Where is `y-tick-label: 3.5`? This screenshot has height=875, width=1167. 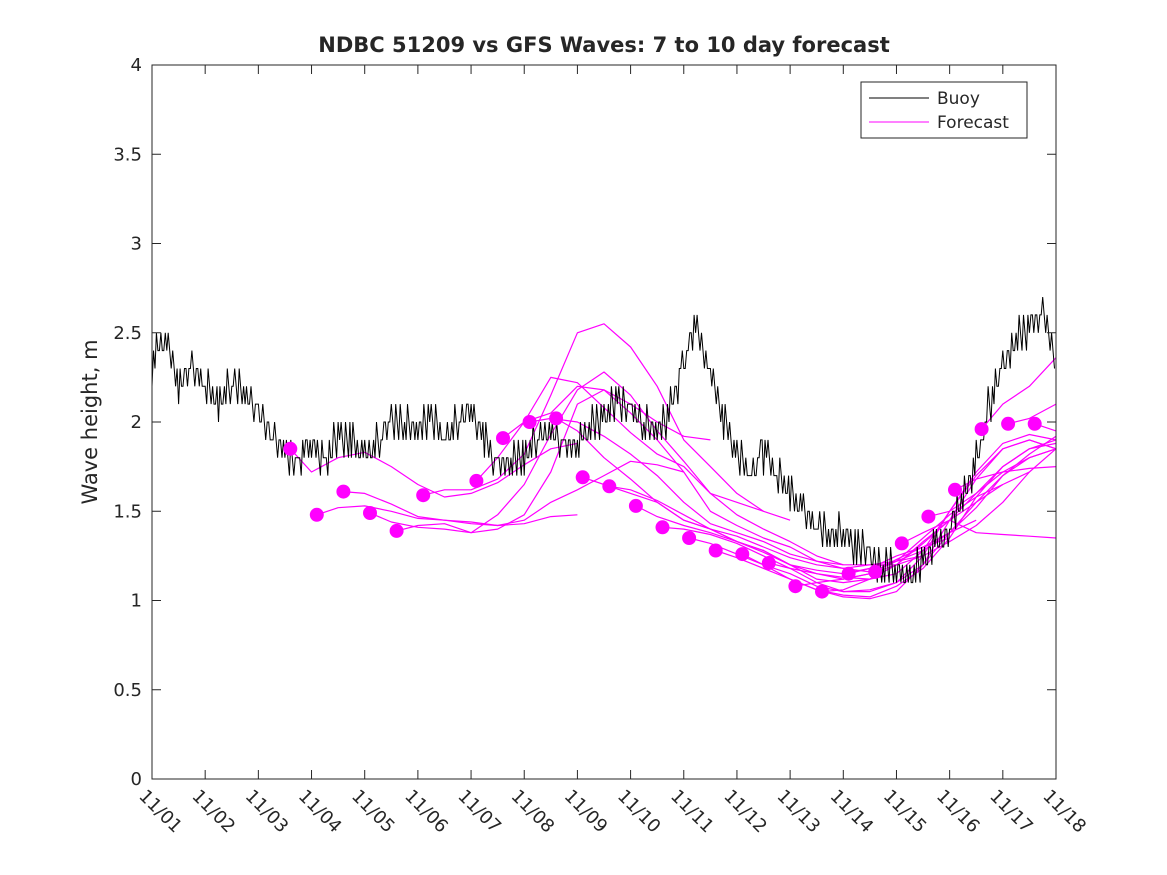 y-tick-label: 3.5 is located at coordinates (127, 154).